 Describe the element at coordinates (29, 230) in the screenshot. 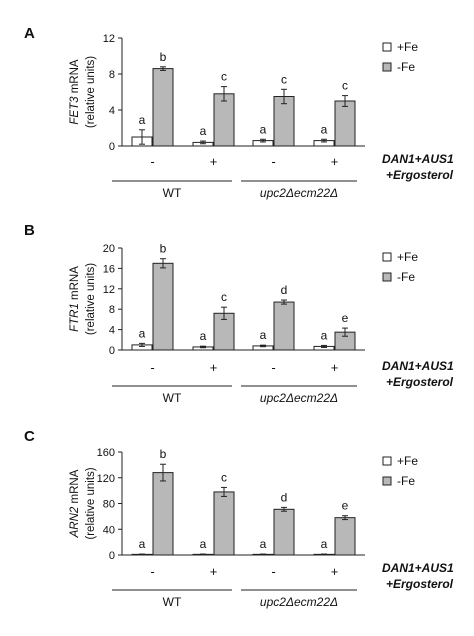

I see `panel-letter: B` at that location.